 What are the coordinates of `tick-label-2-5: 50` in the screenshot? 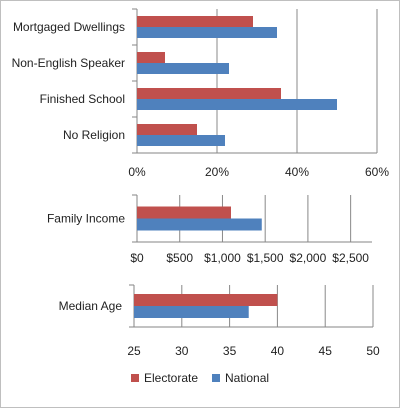 It's located at (373, 351).